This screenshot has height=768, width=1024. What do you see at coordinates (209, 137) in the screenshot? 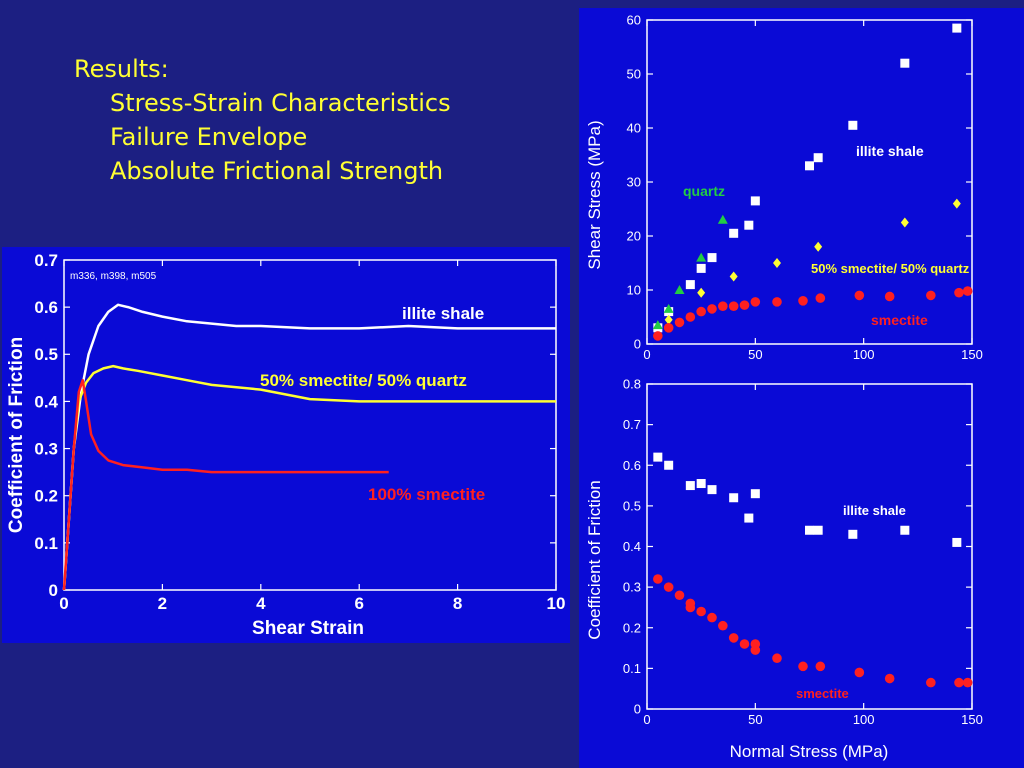
I see `bullet-failure-envelope: Failure Envelope` at bounding box center [209, 137].